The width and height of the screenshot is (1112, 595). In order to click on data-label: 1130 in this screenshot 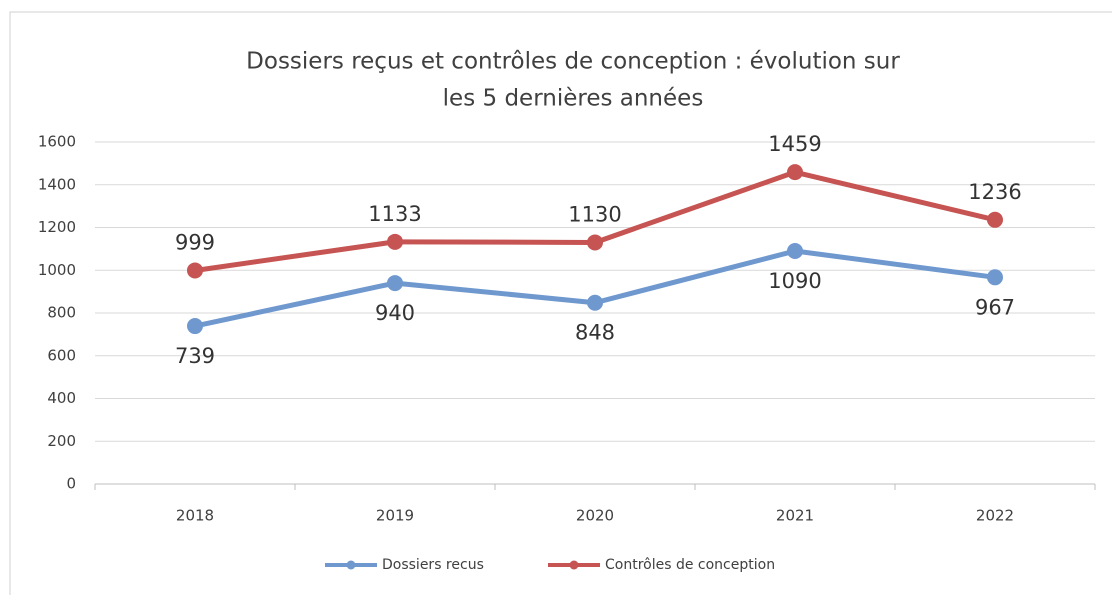, I will do `click(594, 214)`.